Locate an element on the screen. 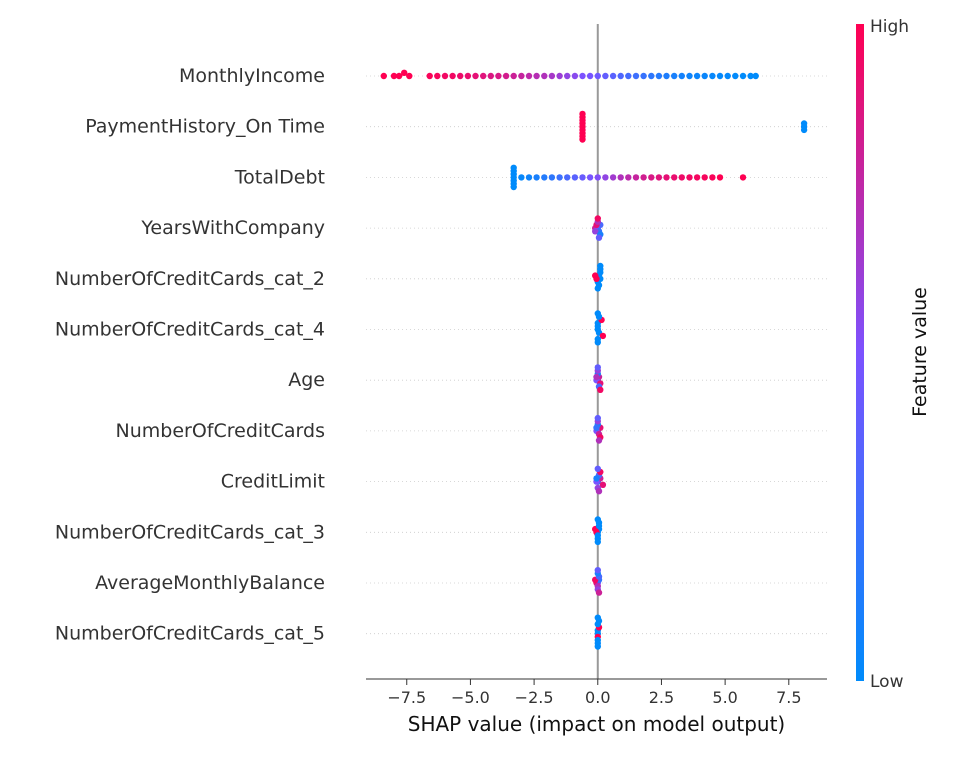 This screenshot has height=760, width=960. x-tick-label: 7.5 is located at coordinates (788, 697).